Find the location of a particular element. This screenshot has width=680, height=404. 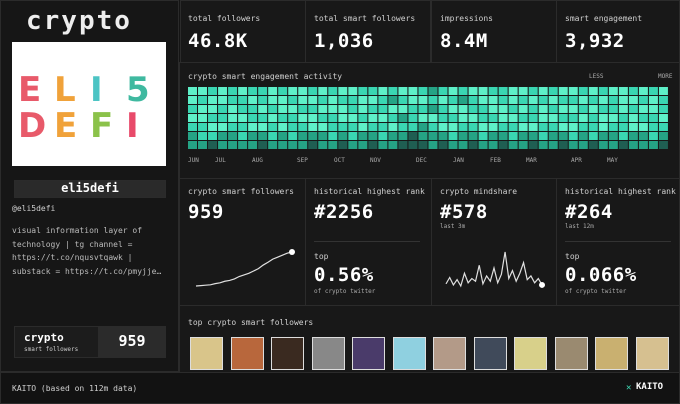

metric-title: historical highest rank is located at coordinates (620, 191).